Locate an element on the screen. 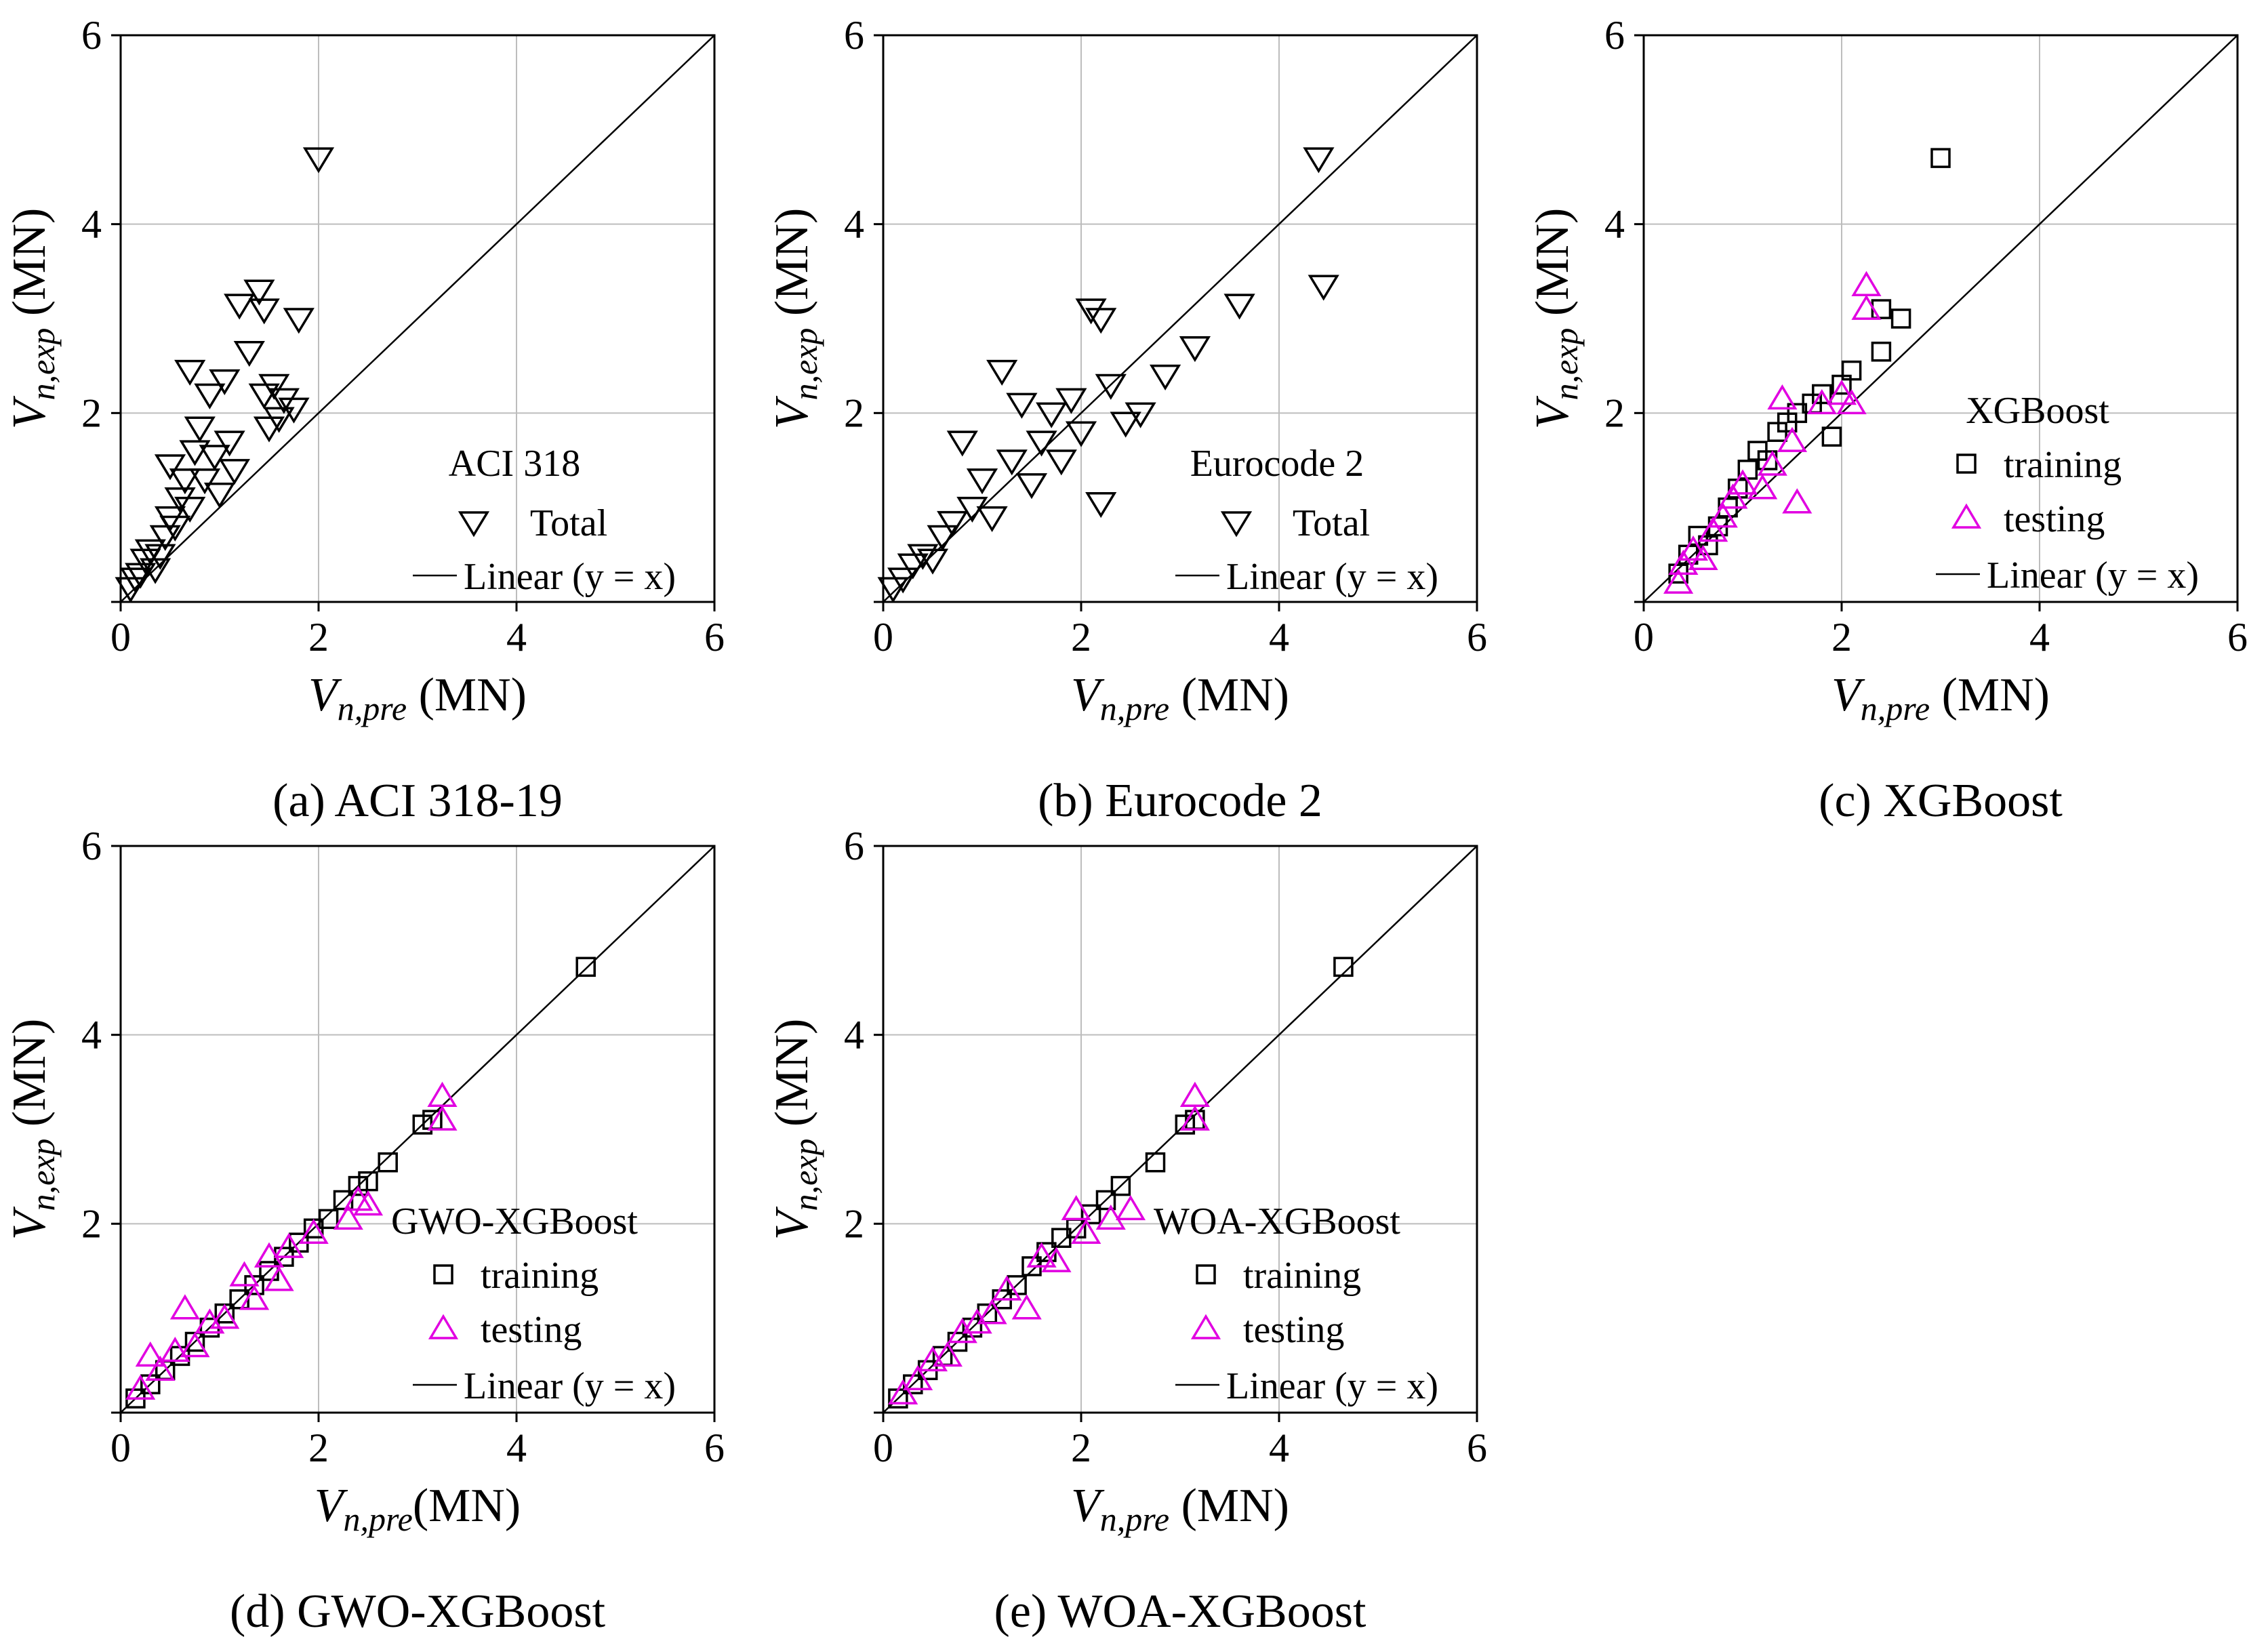 The height and width of the screenshot is (1637, 2268). y-tick-label: 4 is located at coordinates (91, 1035).